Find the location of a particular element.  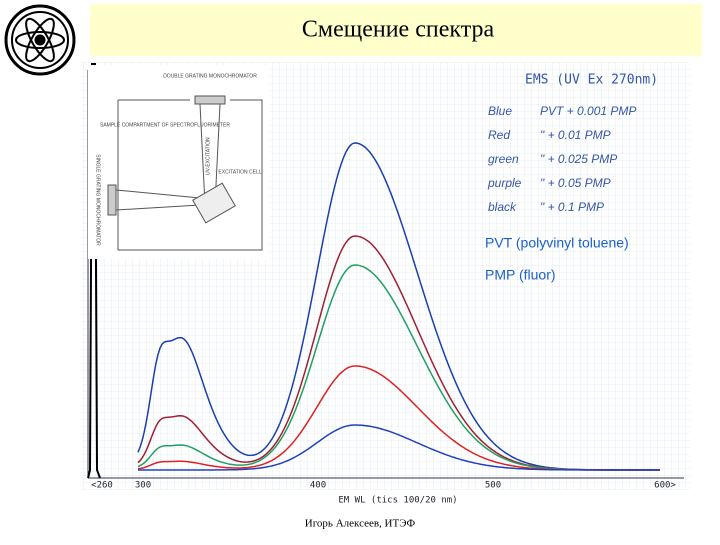

x-tick-label: 400 is located at coordinates (318, 486).